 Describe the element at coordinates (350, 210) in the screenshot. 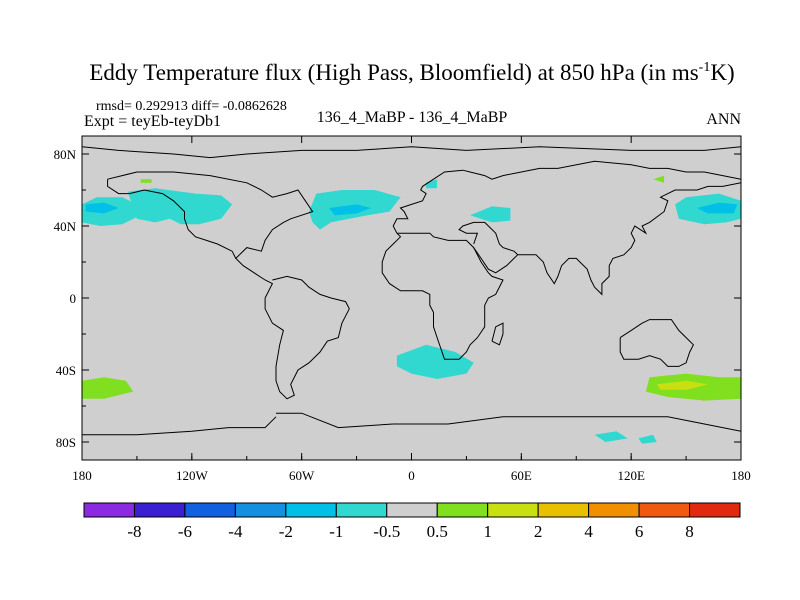

I see `anomaly-n-atlantic-core` at that location.